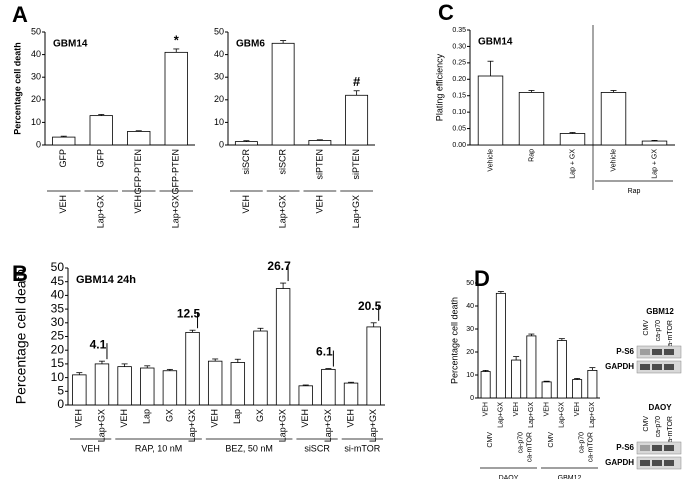 This screenshot has width=683, height=479. Describe the element at coordinates (495, 42) in the screenshot. I see `chart-title: GBM14` at that location.